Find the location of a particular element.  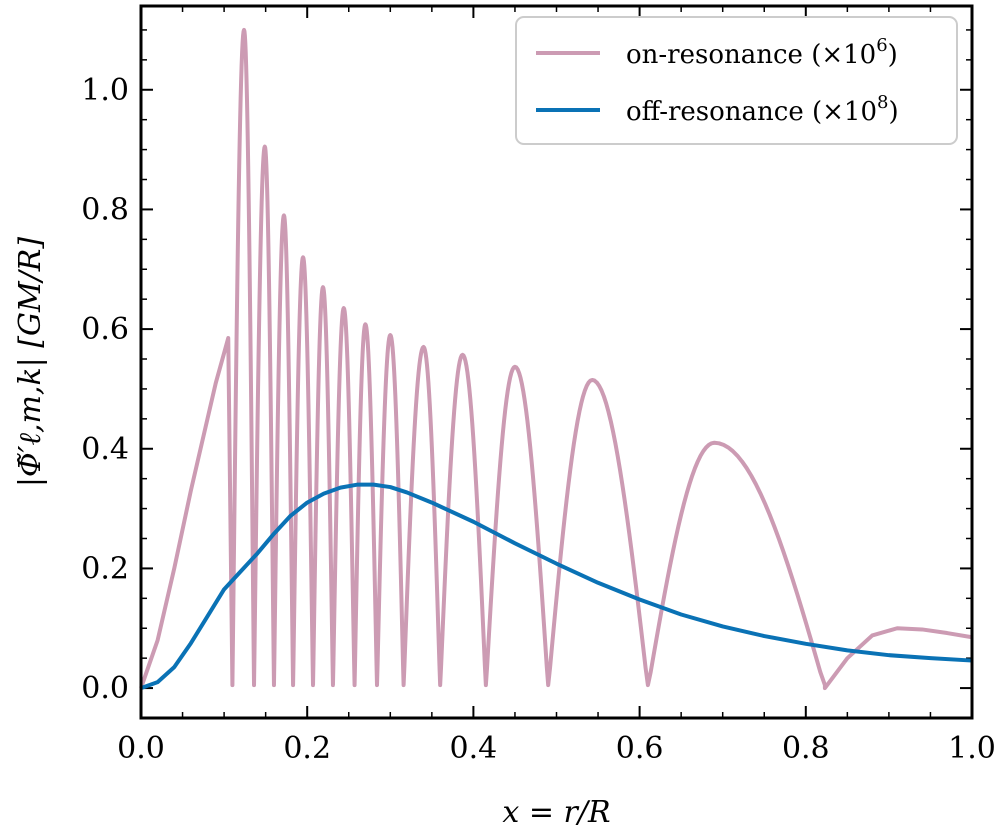

x-axis-title: x = r/R is located at coordinates (556, 812).